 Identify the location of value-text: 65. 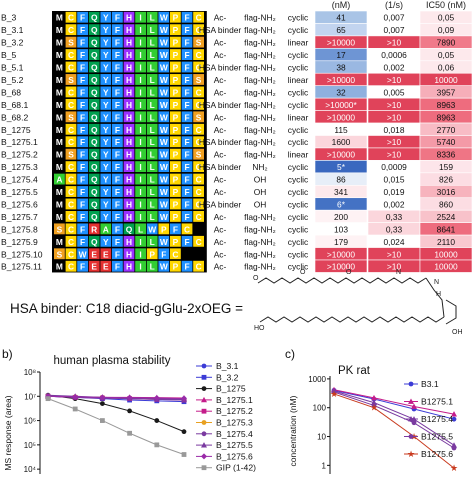
(341, 30).